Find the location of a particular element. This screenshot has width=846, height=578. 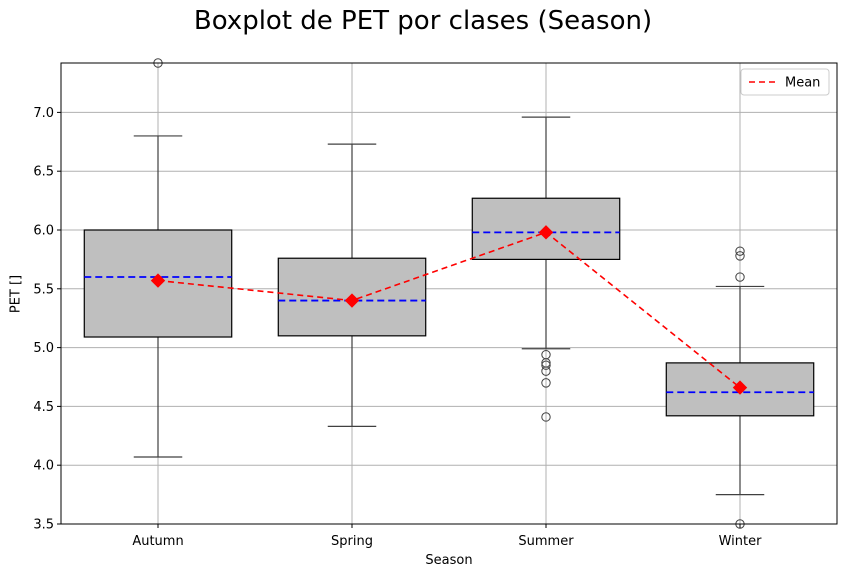

y-tick-label: 7.0 is located at coordinates (43, 113).